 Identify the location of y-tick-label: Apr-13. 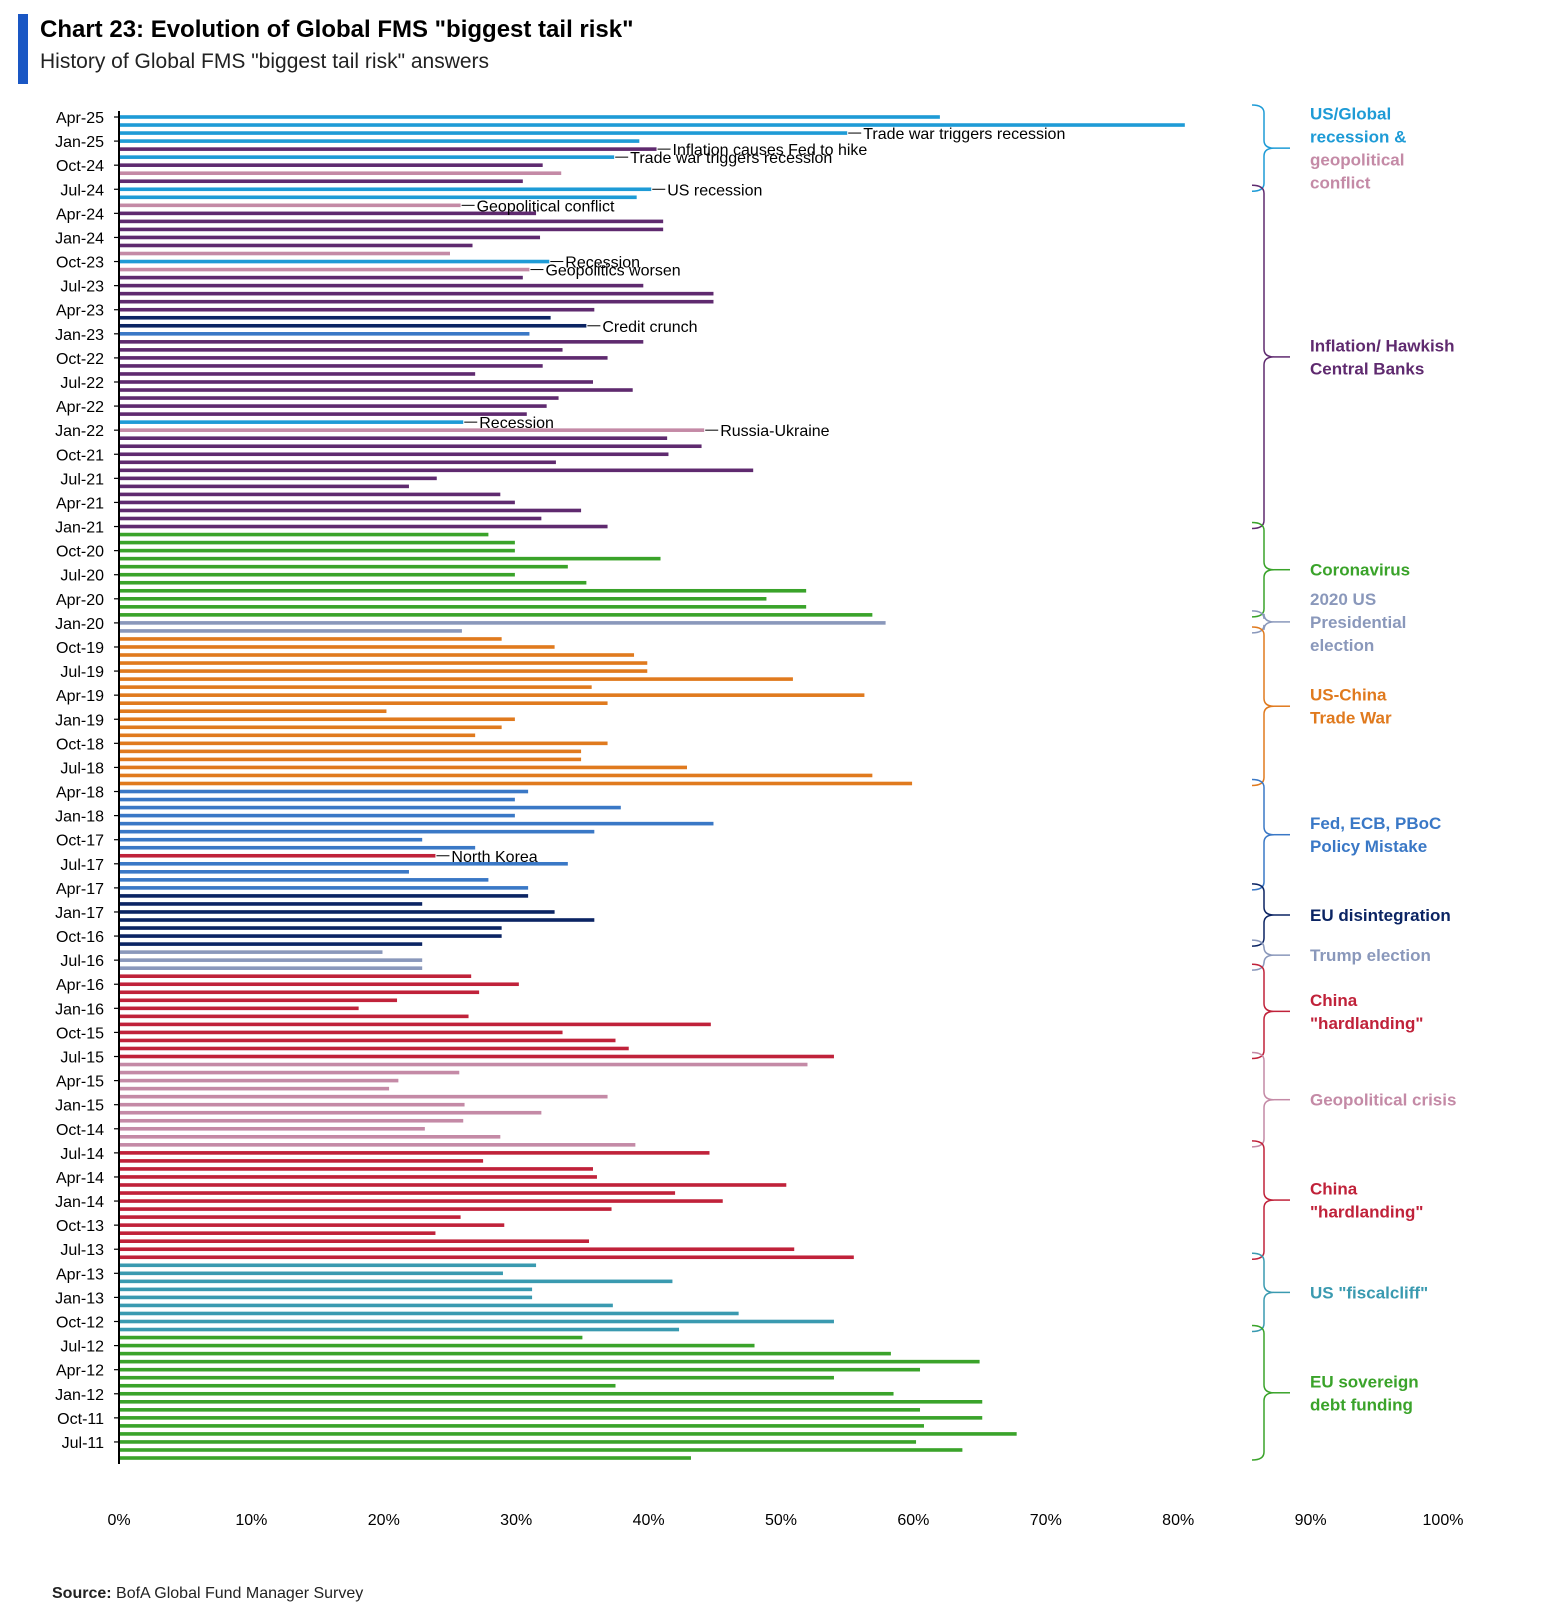
(80, 1274).